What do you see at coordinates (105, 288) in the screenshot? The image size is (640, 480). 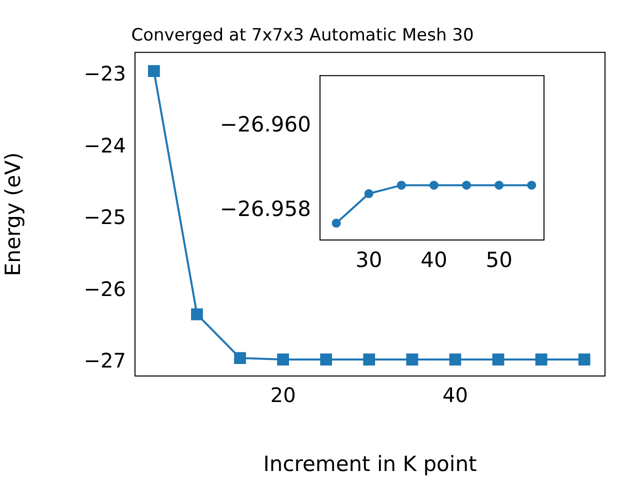 I see `y-tick-label: −26` at bounding box center [105, 288].